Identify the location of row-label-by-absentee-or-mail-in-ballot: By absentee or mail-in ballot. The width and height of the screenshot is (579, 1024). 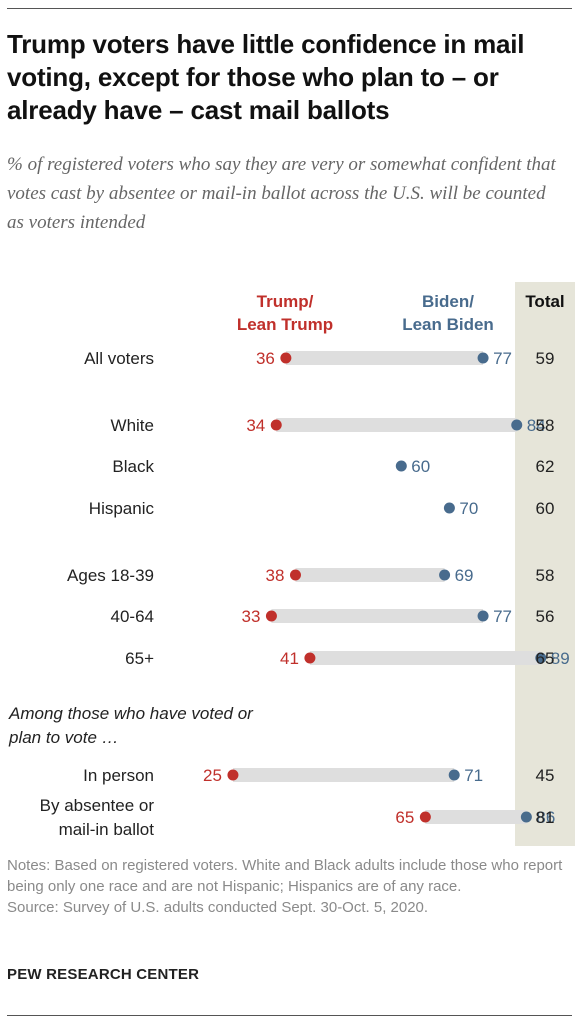
(97, 817).